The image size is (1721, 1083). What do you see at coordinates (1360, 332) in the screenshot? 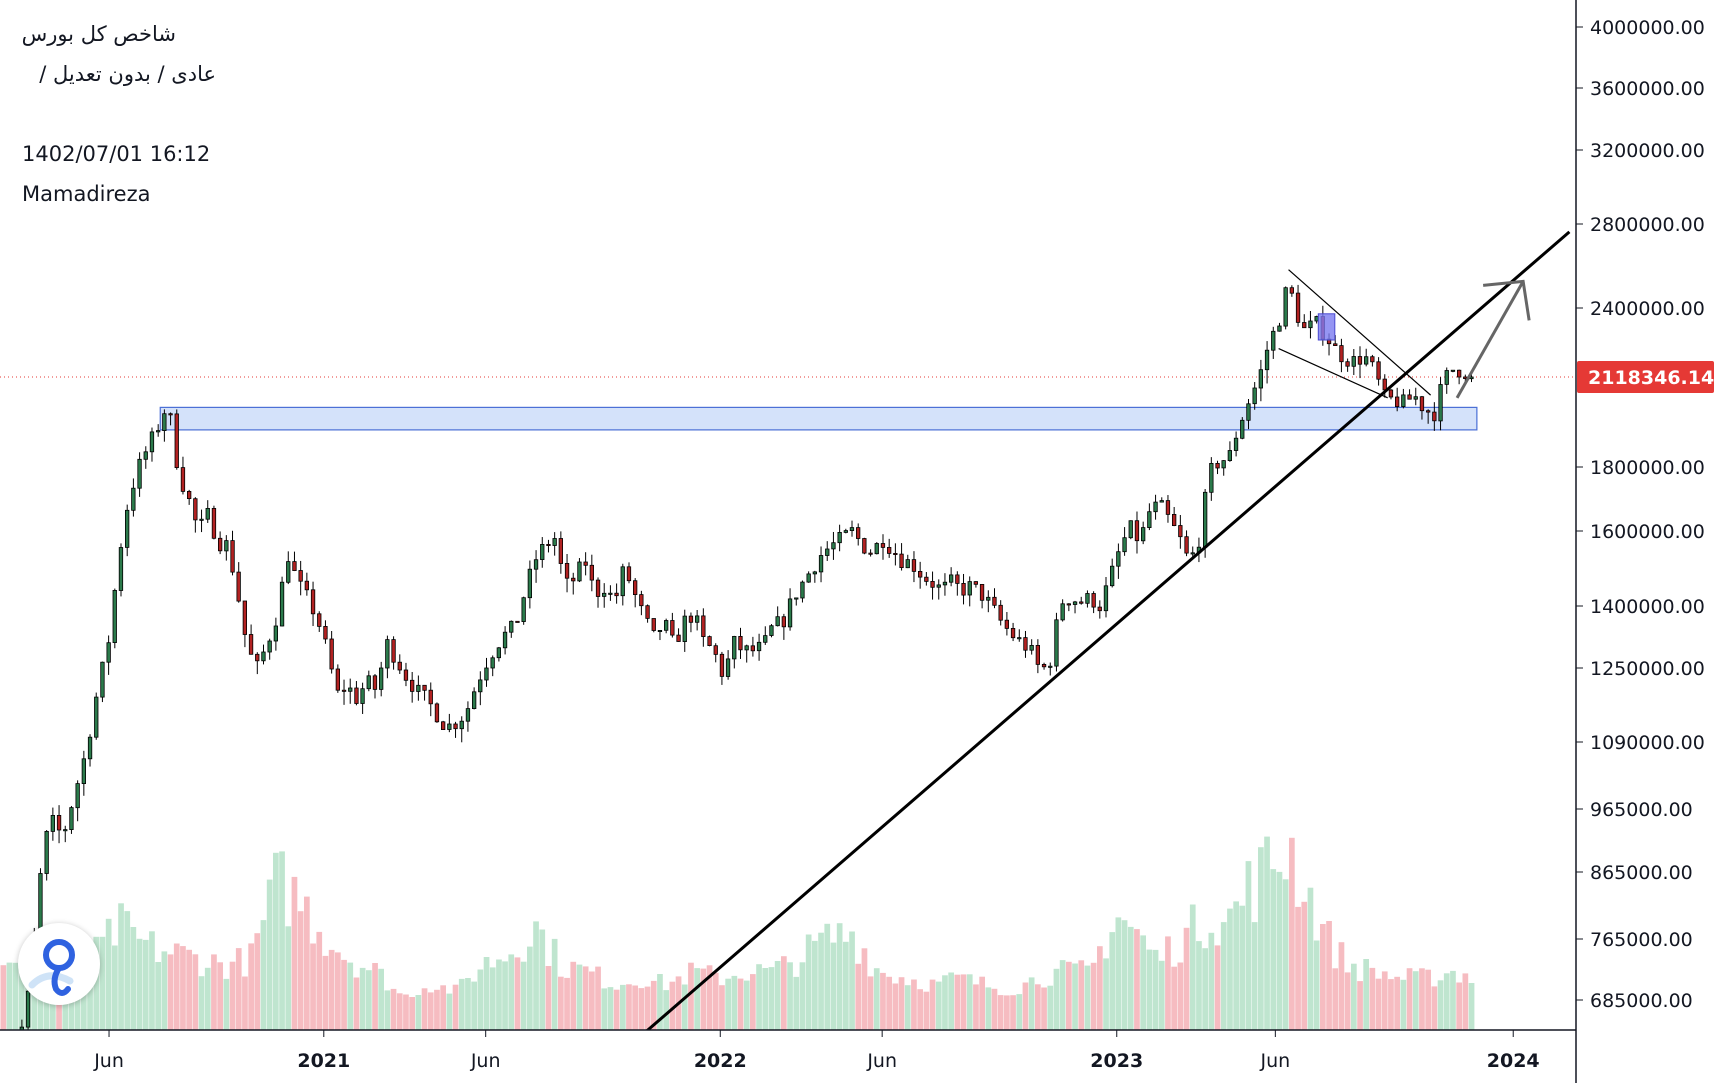
I see `channel-upper-line` at bounding box center [1360, 332].